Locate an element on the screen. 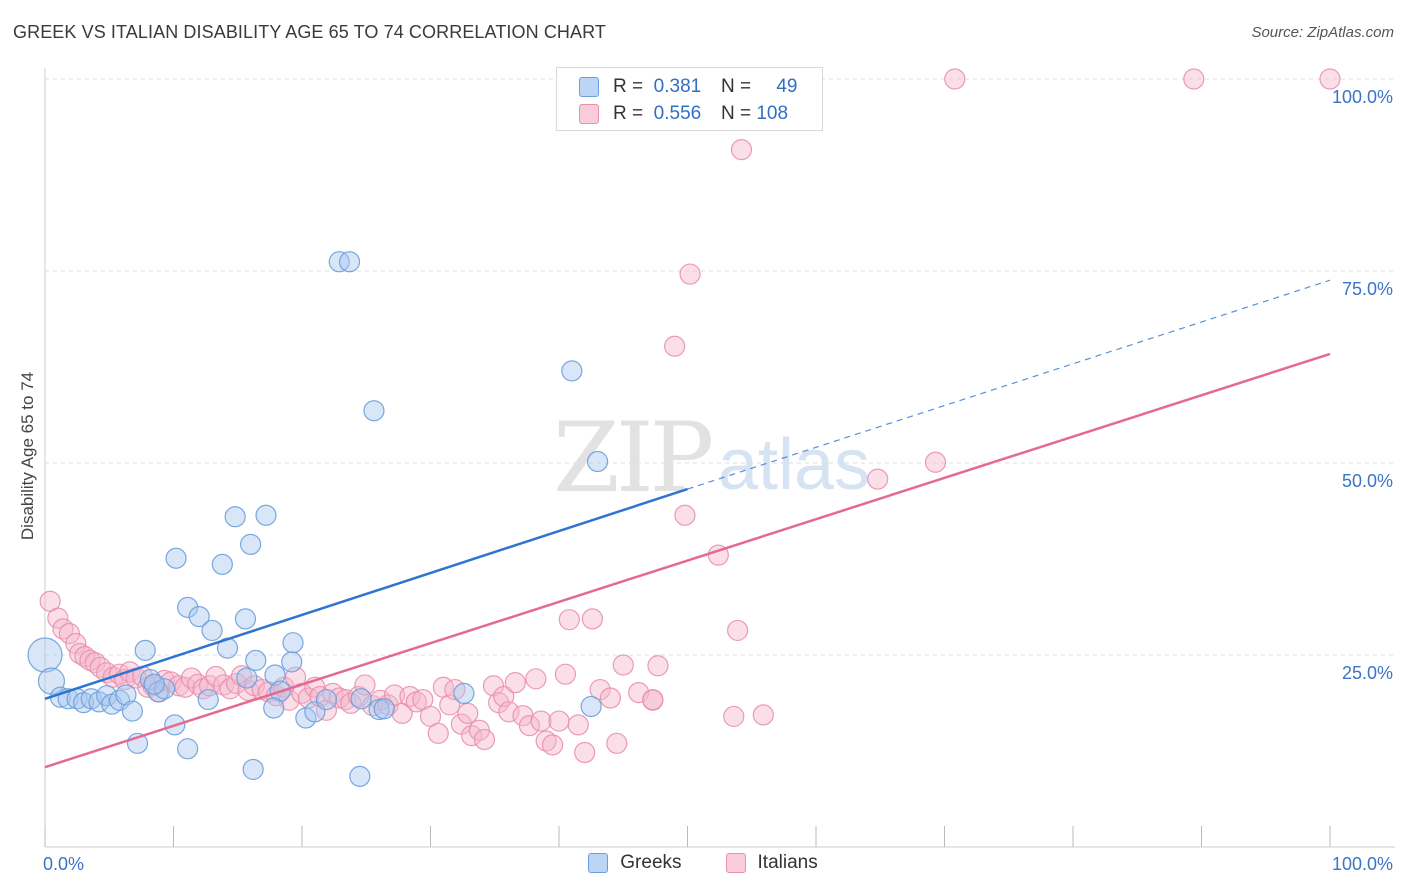 This screenshot has width=1406, height=892. legend-item-italians: Italians is located at coordinates (771, 863).